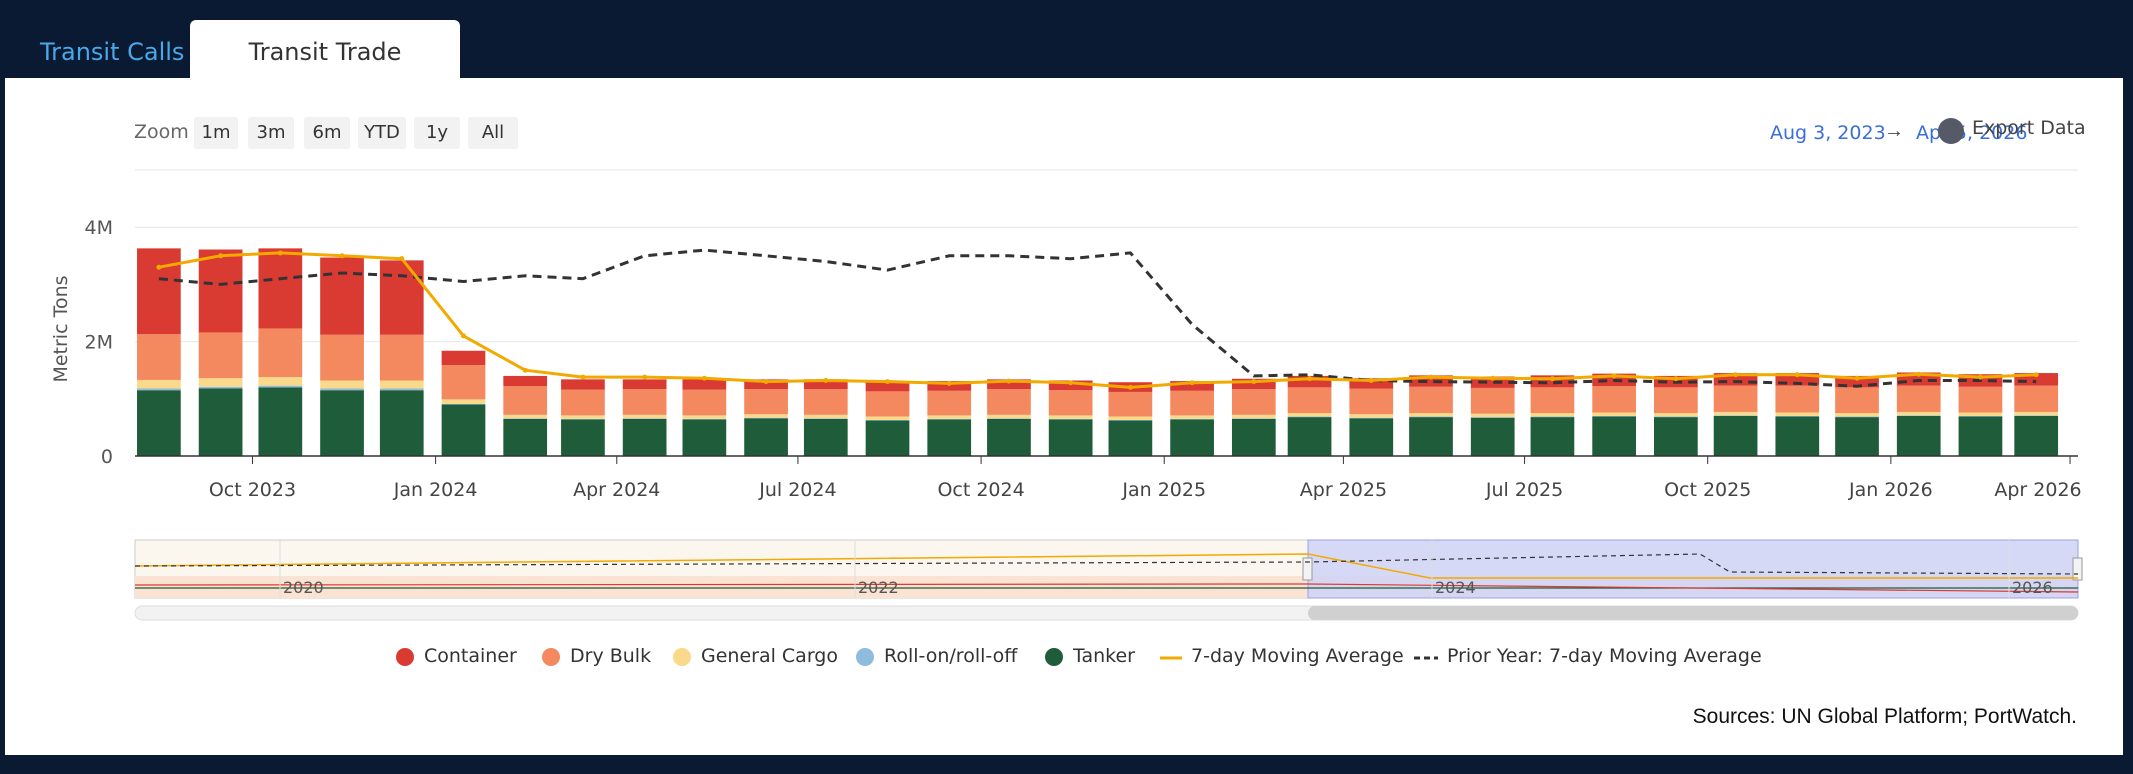  What do you see at coordinates (1693, 569) in the screenshot?
I see `navigator-selection` at bounding box center [1693, 569].